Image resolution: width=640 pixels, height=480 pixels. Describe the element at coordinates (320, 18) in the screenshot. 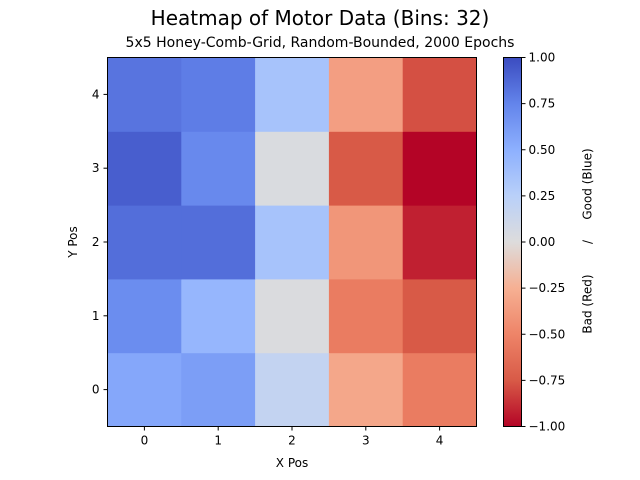

I see `chart-title: Heatmap of Motor Data (Bins: 32)` at that location.